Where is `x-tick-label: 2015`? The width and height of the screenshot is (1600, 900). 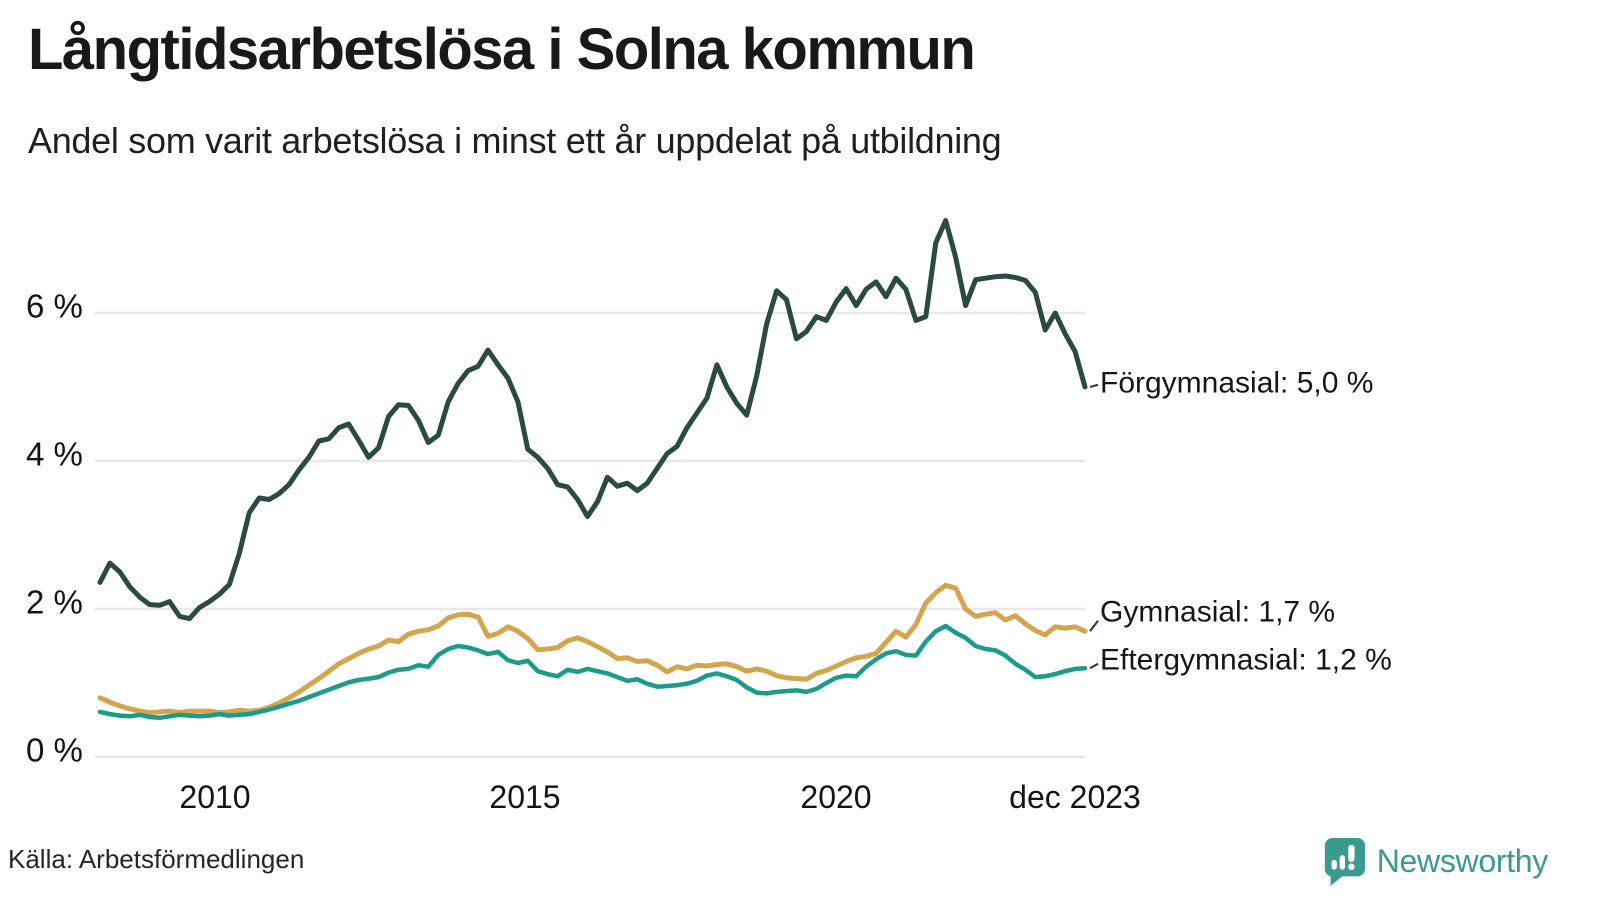 x-tick-label: 2015 is located at coordinates (524, 797).